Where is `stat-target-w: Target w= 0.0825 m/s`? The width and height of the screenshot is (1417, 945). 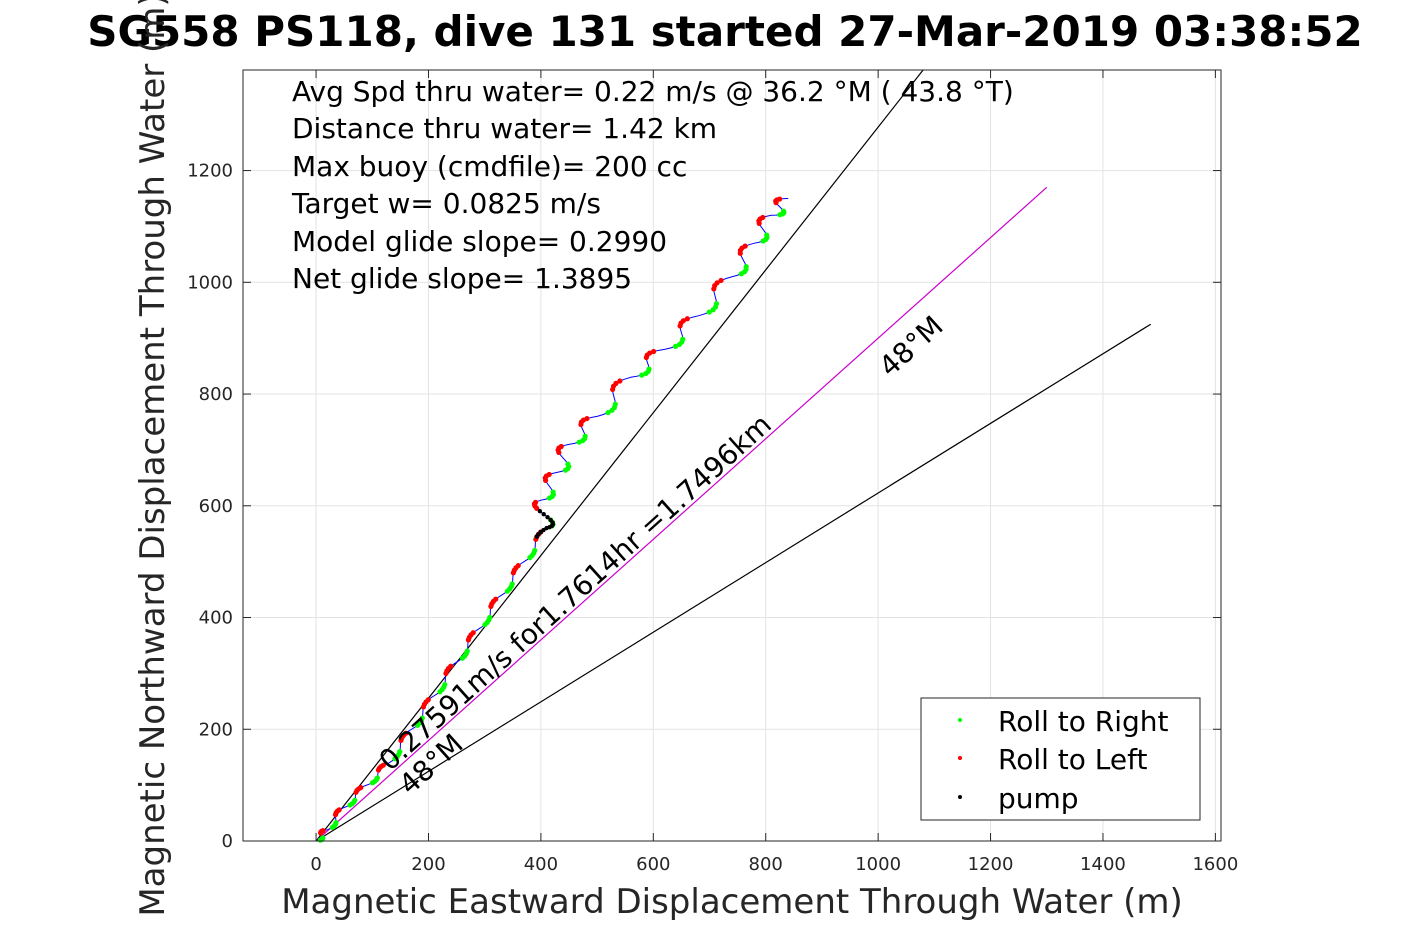 stat-target-w: Target w= 0.0825 m/s is located at coordinates (446, 203).